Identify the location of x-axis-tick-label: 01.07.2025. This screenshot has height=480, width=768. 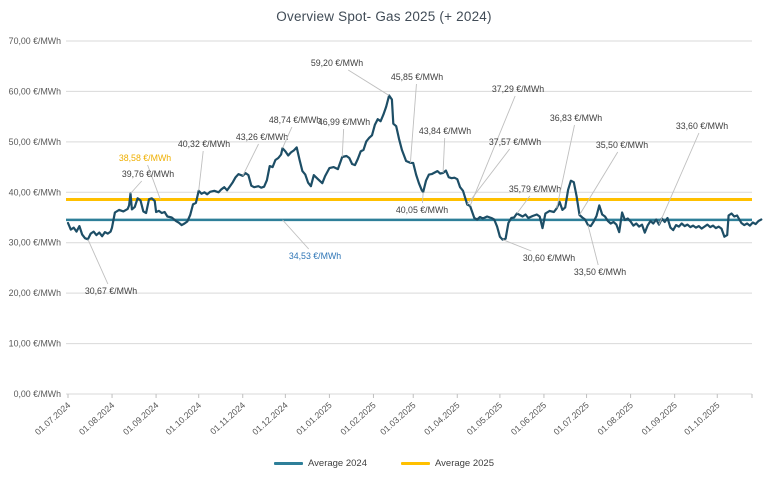
(570, 418).